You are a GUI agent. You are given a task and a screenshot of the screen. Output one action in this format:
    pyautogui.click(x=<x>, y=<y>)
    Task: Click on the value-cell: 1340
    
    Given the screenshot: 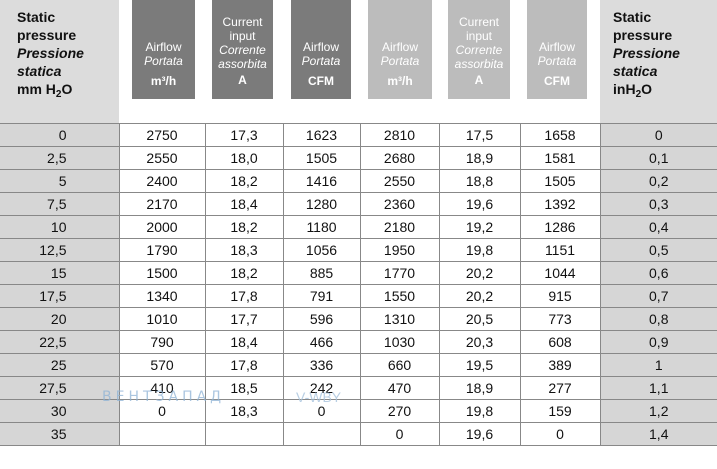 What is the action you would take?
    pyautogui.click(x=162, y=296)
    